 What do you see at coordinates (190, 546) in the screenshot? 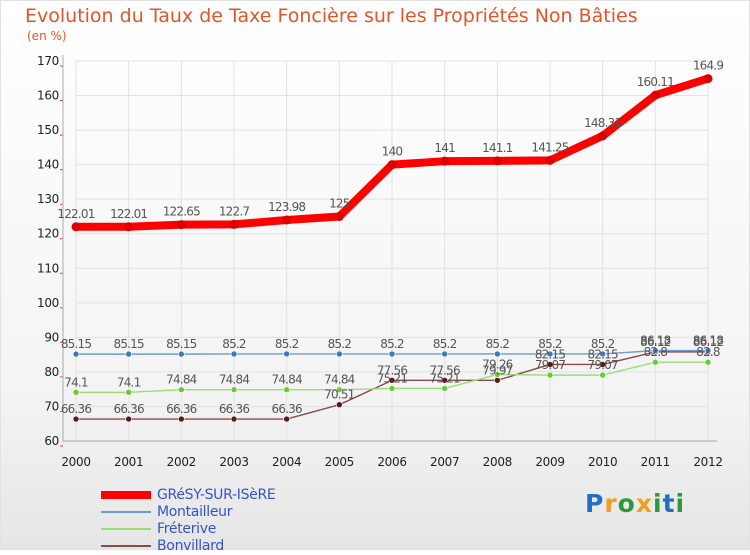
I see `legend-label: Bonvillard` at bounding box center [190, 546].